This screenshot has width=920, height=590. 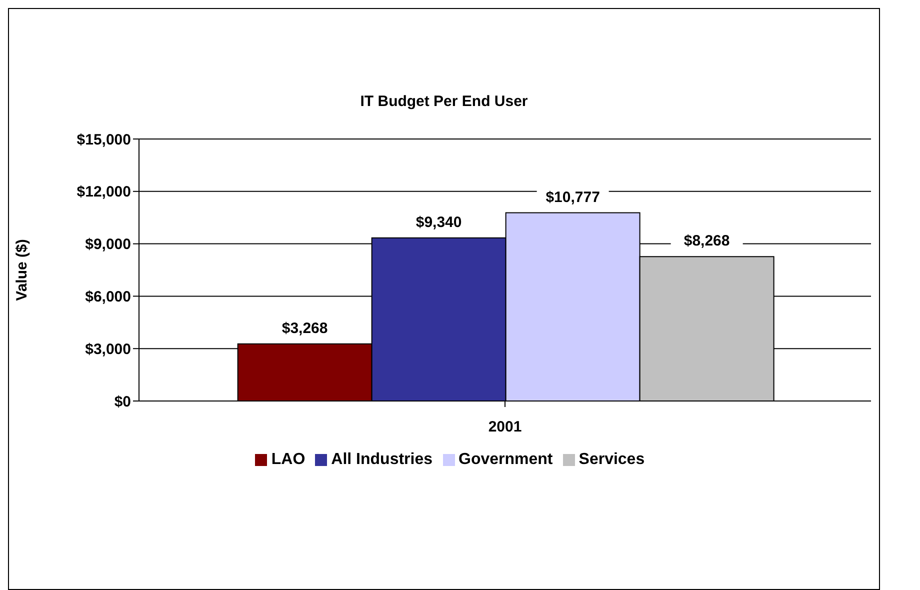 What do you see at coordinates (108, 245) in the screenshot?
I see `y-tick-label: $9,000` at bounding box center [108, 245].